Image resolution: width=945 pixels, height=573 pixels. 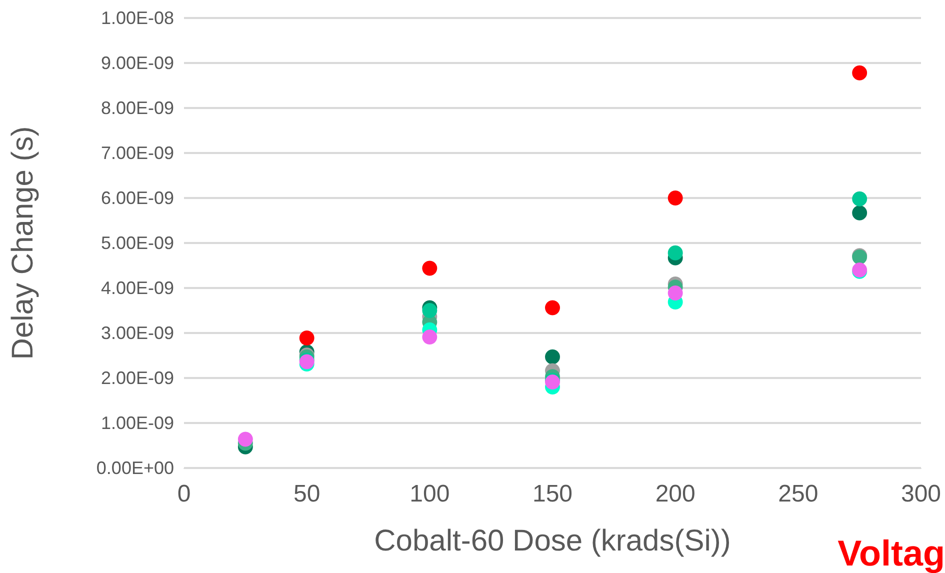 I want to click on x-axis-title: Cobalt-60 Dose (krads(Si)), so click(x=552, y=541).